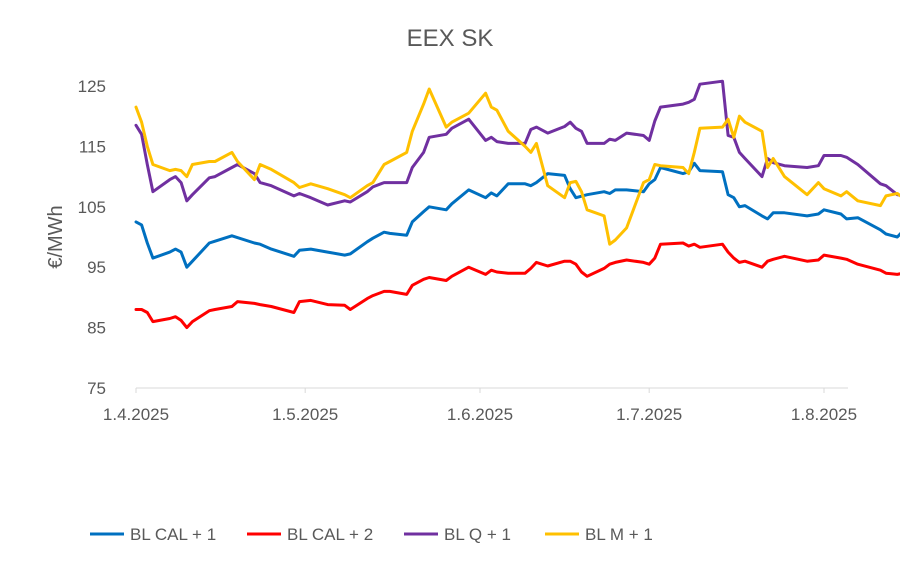 The height and width of the screenshot is (581, 900). What do you see at coordinates (92, 86) in the screenshot?
I see `y-tick-label: 125` at bounding box center [92, 86].